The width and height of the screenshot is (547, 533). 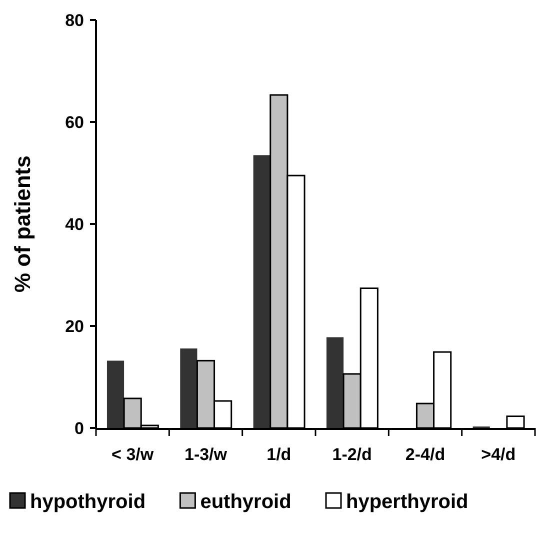 I want to click on y-tick-label: 40, so click(x=74, y=224).